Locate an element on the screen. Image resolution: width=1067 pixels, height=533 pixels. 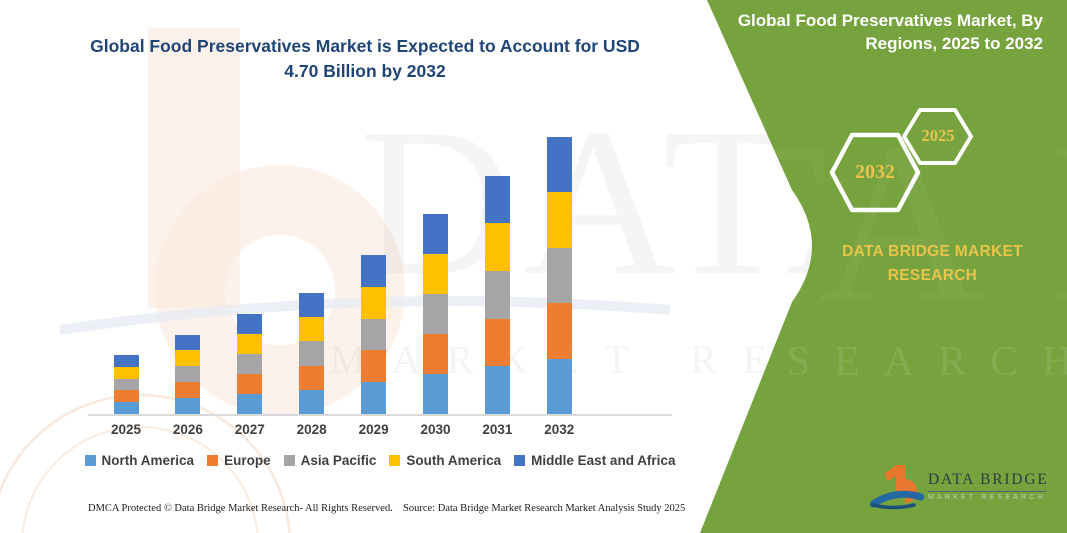
legend-item-south-america: South America is located at coordinates (445, 460).